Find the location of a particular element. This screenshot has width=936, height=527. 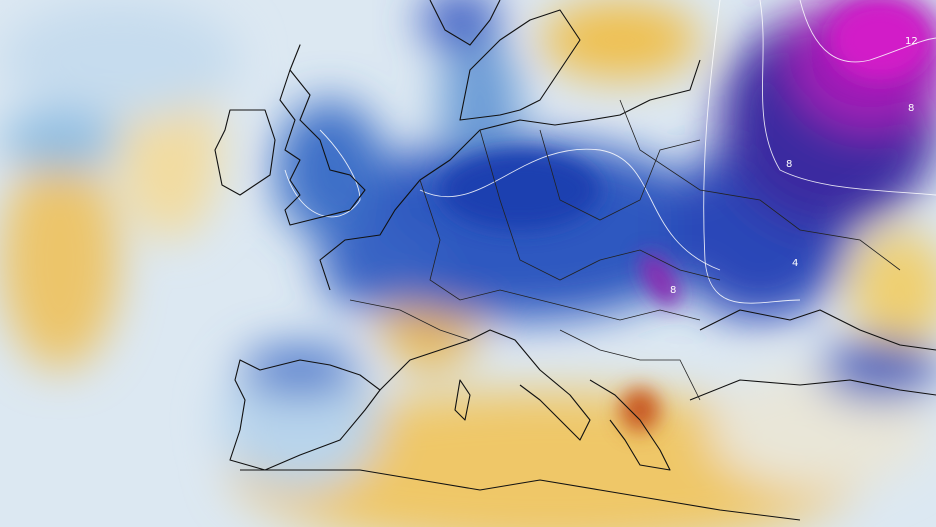

contour-labels: 12 8 8 4 8 is located at coordinates (794, 166).